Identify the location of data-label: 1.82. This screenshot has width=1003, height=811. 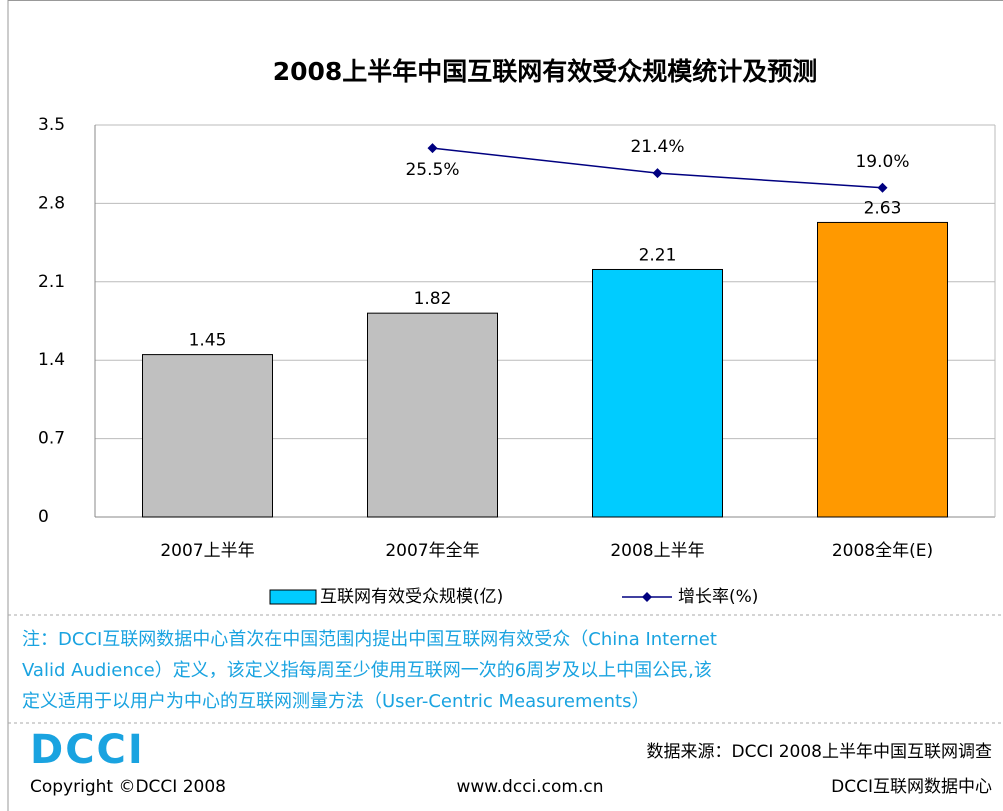
(433, 299).